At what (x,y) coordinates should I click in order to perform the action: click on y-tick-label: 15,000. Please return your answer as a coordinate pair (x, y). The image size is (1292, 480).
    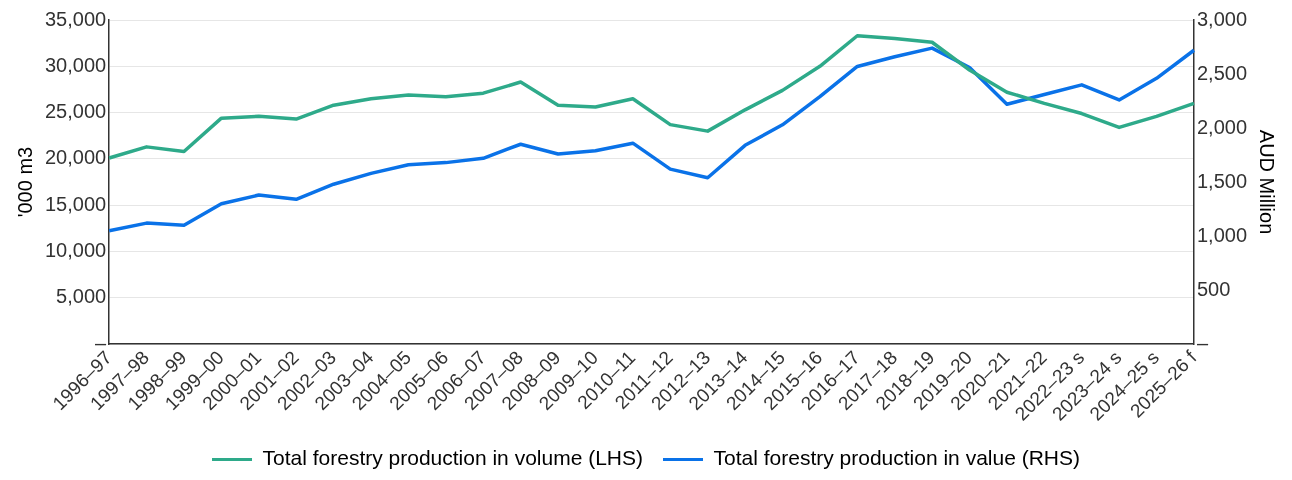
    Looking at the image, I should click on (76, 203).